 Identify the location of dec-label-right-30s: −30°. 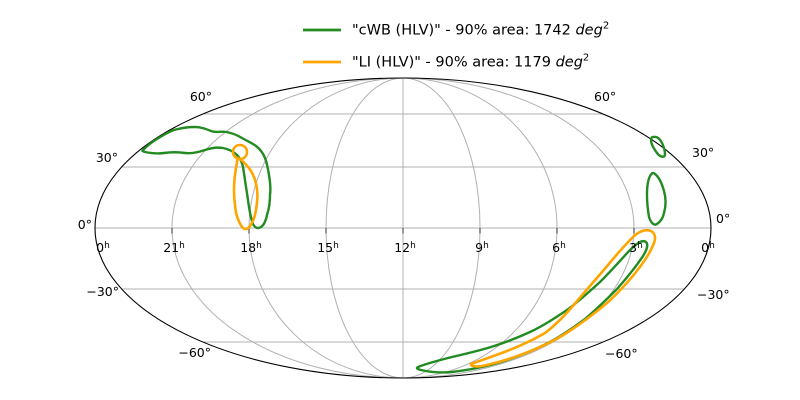
(713, 294).